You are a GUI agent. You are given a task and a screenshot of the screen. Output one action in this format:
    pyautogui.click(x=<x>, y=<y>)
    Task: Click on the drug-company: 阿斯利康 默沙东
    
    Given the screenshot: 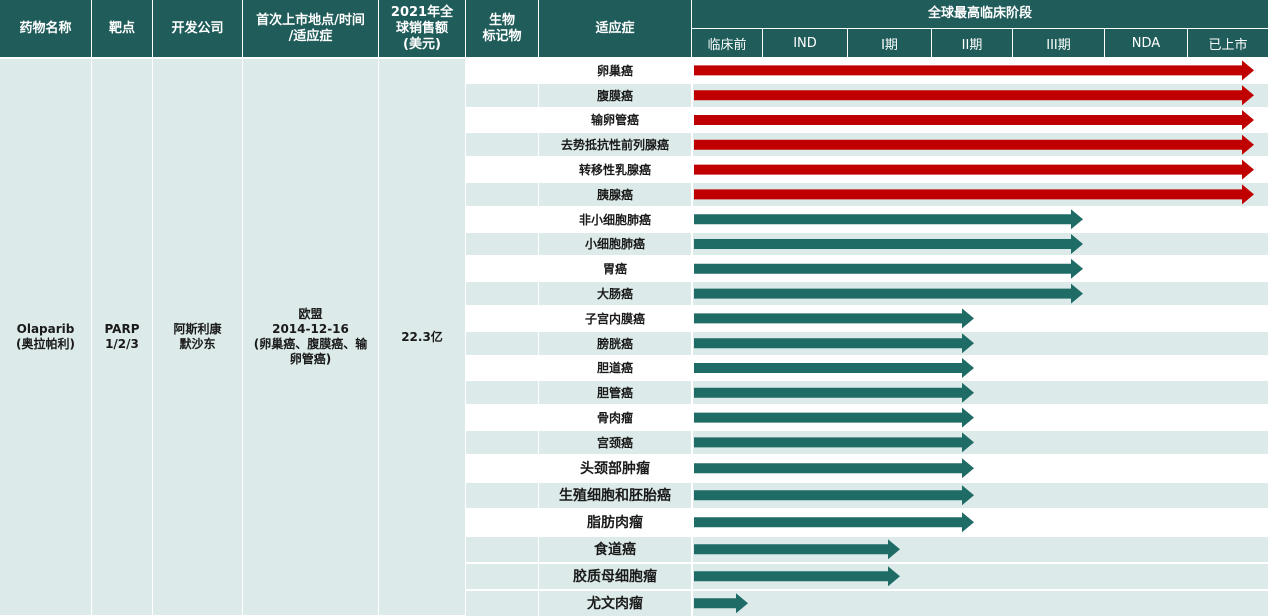 What is the action you would take?
    pyautogui.click(x=197, y=336)
    